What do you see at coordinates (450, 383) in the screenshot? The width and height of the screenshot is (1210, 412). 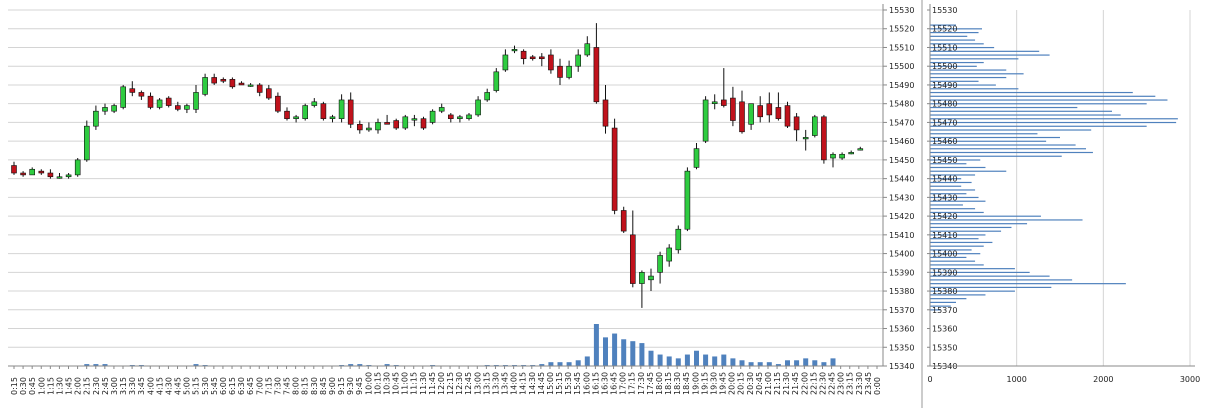 I see `main-x-tick-label: 12:15` at bounding box center [450, 383].